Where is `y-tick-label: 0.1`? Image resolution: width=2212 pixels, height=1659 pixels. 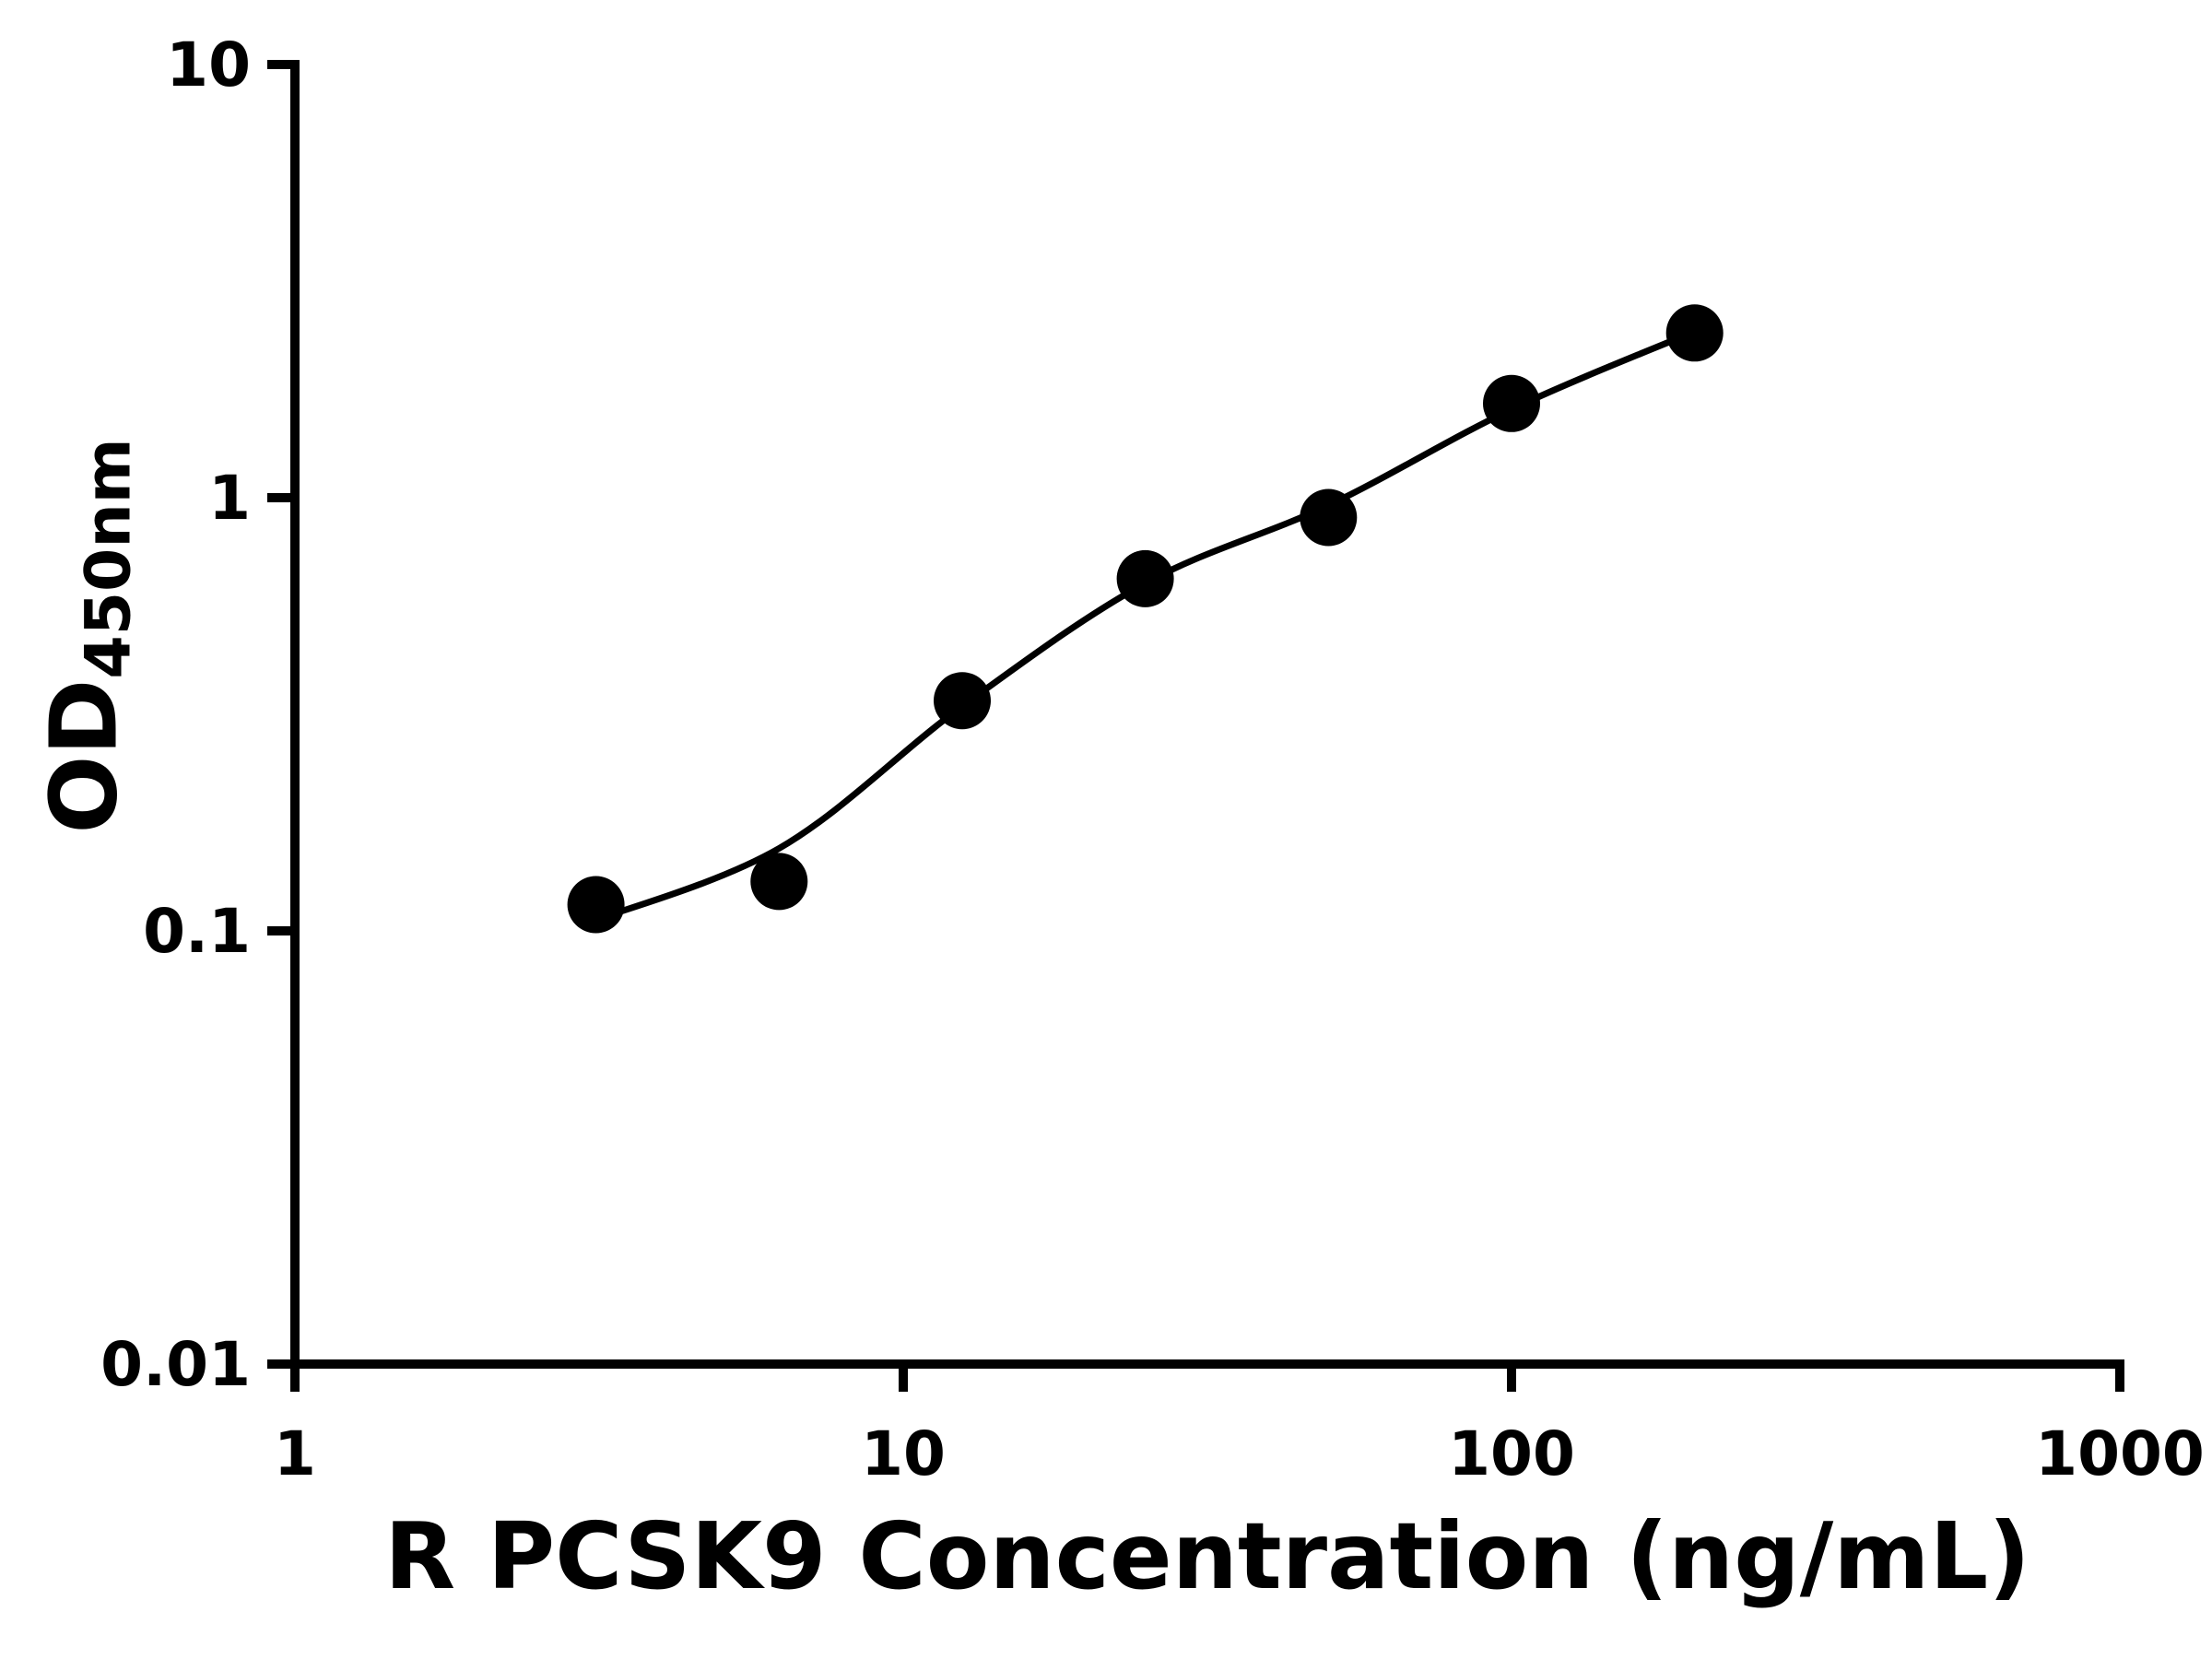
y-tick-label: 0.1 is located at coordinates (197, 931).